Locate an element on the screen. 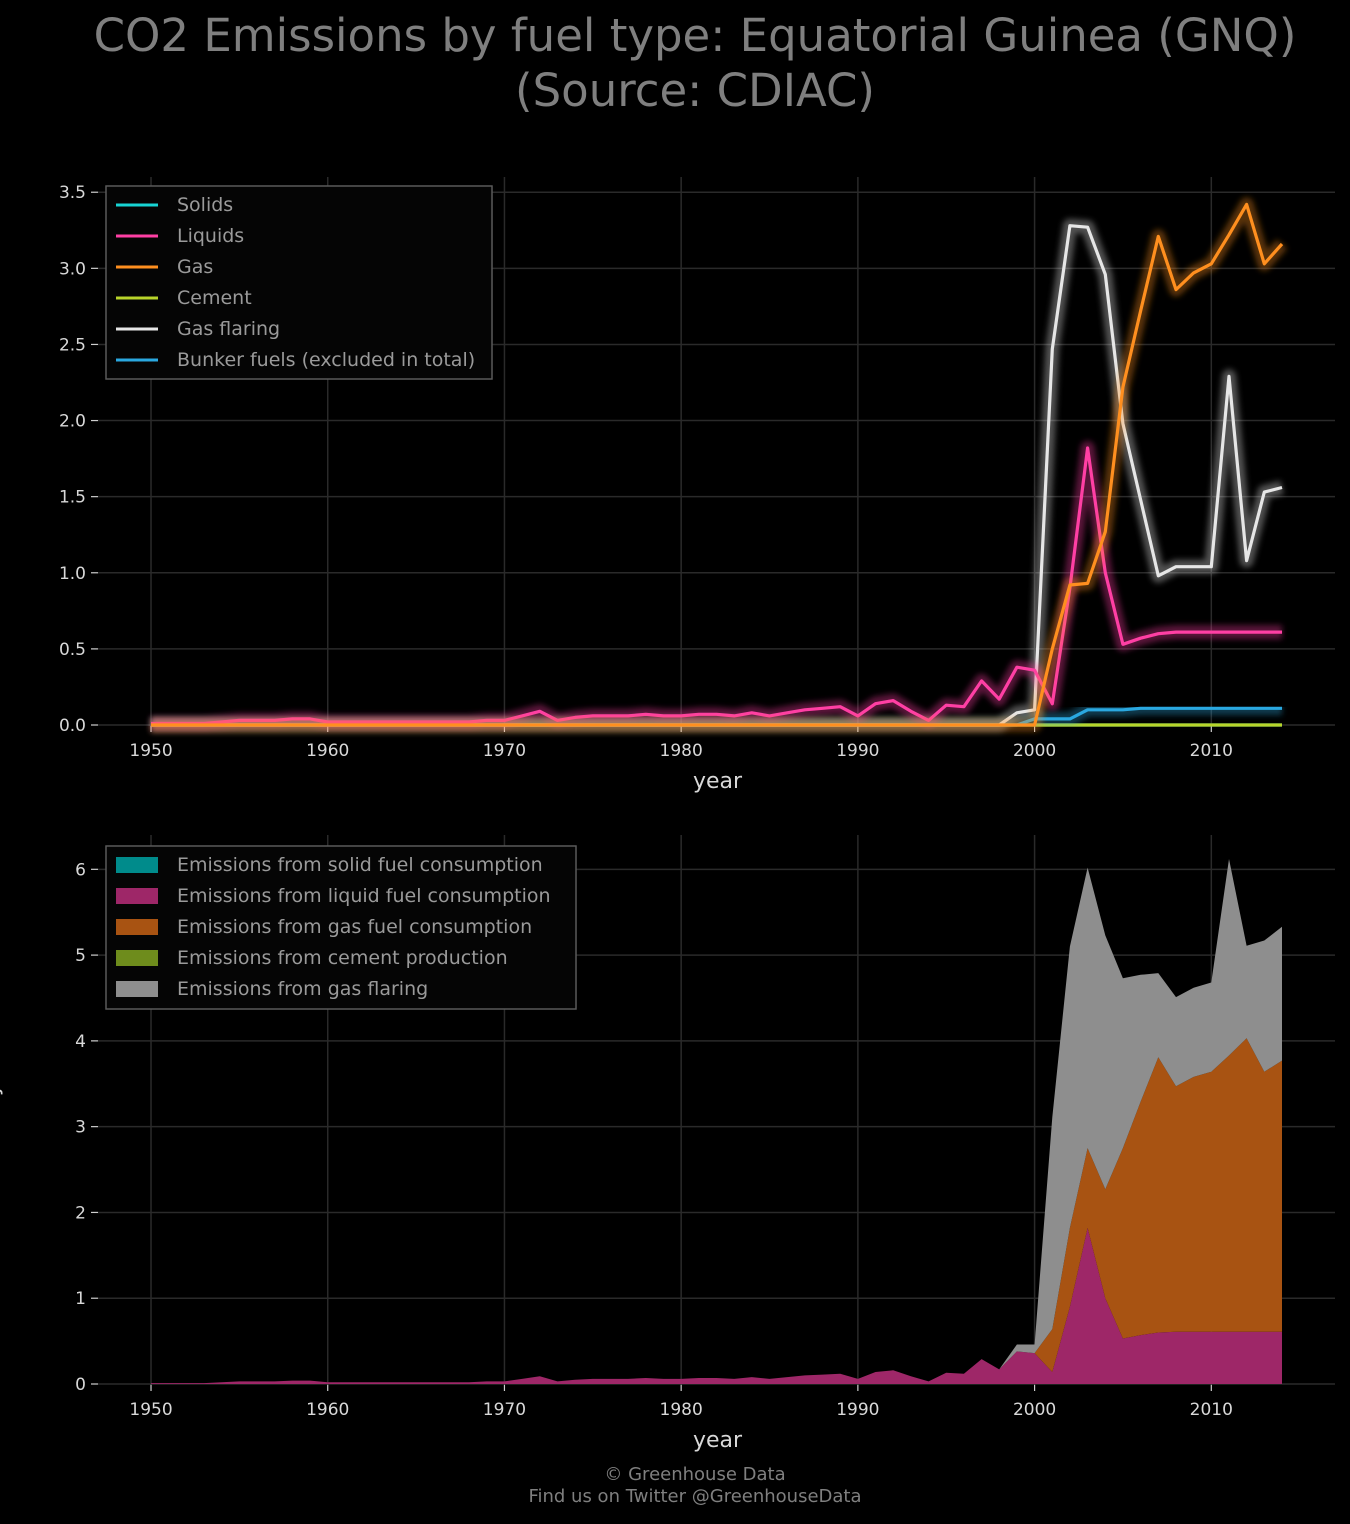  p1-xtick-label: 2000 is located at coordinates (1034, 751).